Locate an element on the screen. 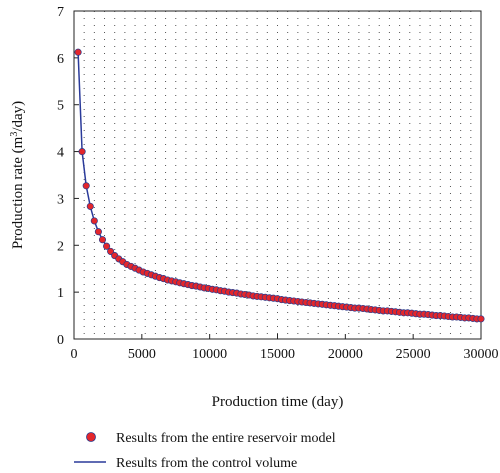  x-tick-label: 20000 is located at coordinates (345, 354).